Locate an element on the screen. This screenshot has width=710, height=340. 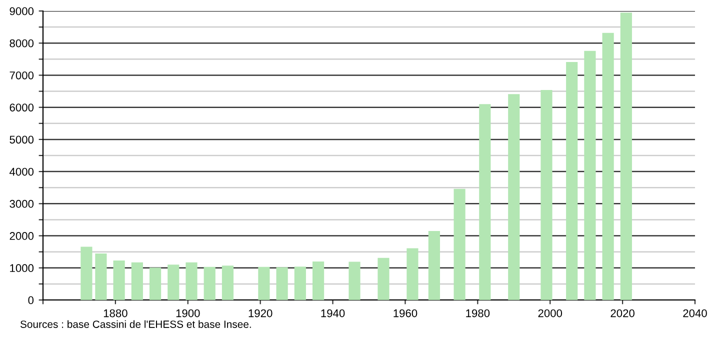
y-tick-label: 2000 is located at coordinates (22, 236).